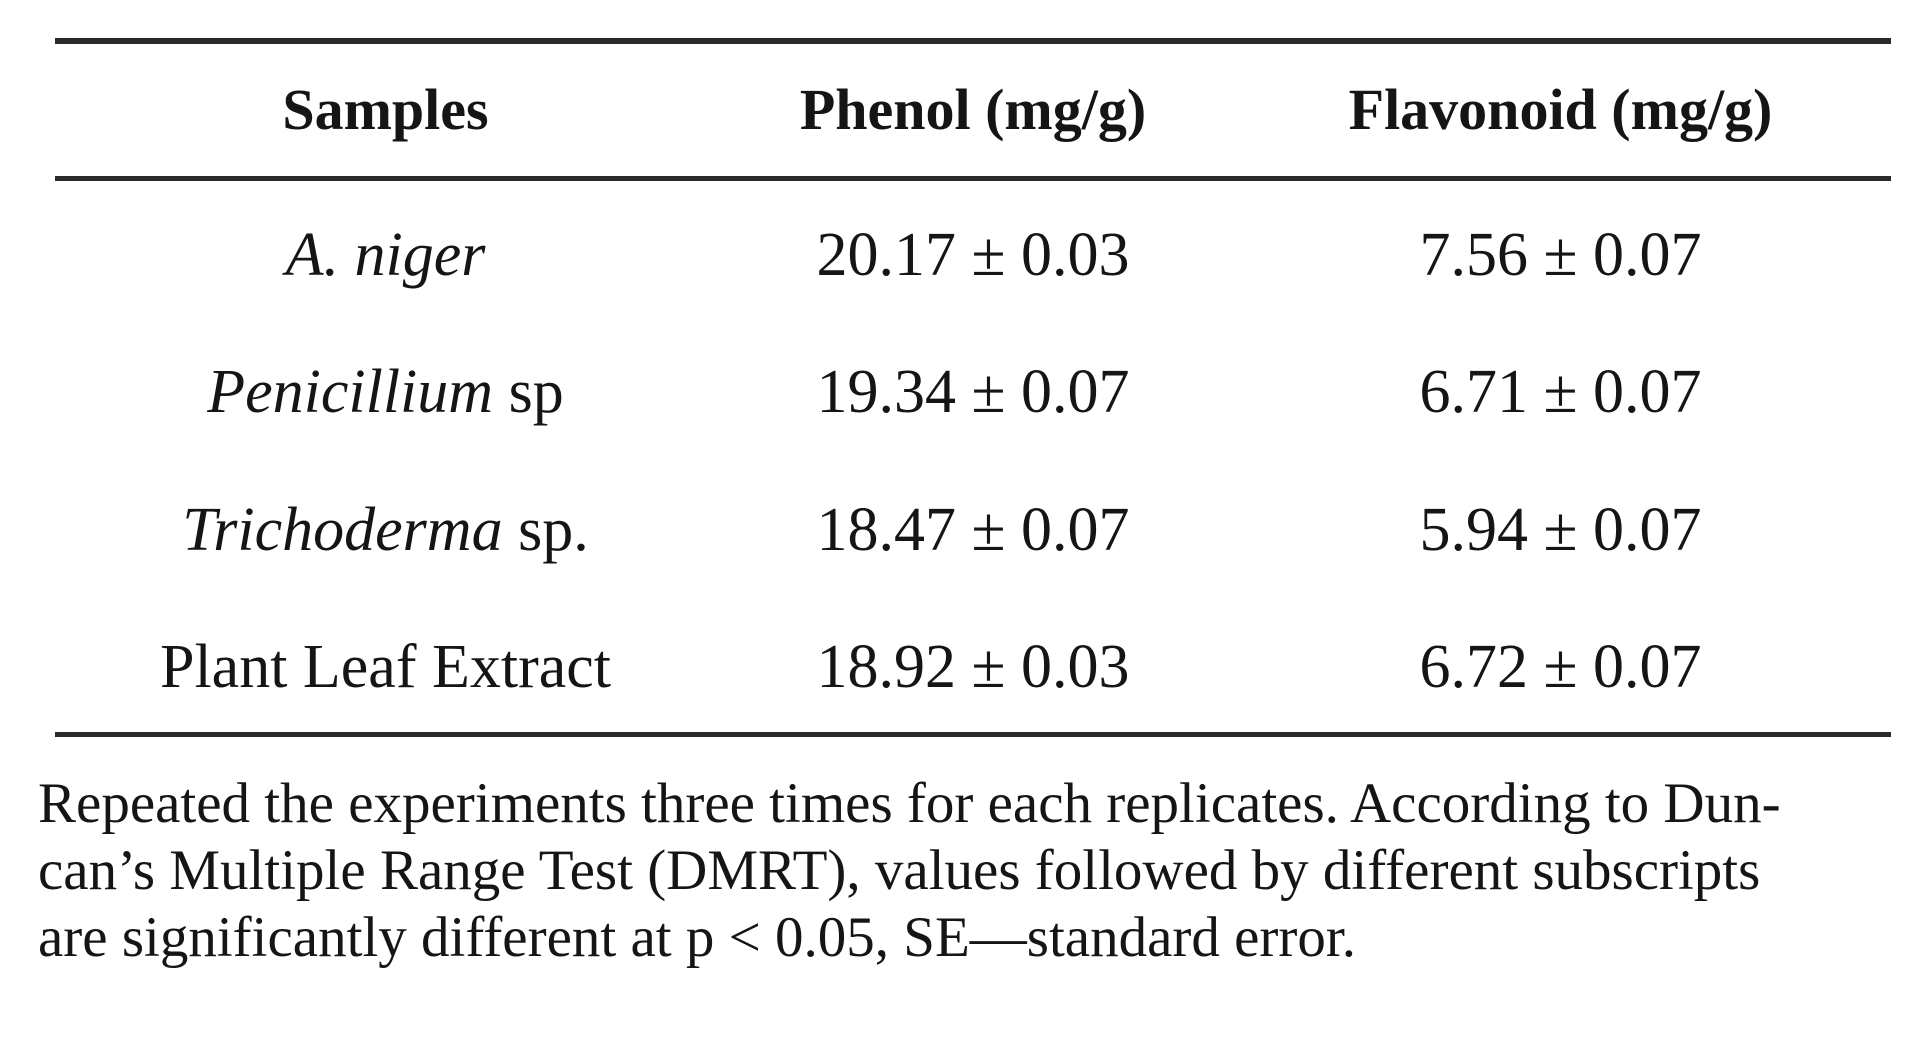  I want to click on sample-name-cell: Penicillium sp, so click(385, 392).